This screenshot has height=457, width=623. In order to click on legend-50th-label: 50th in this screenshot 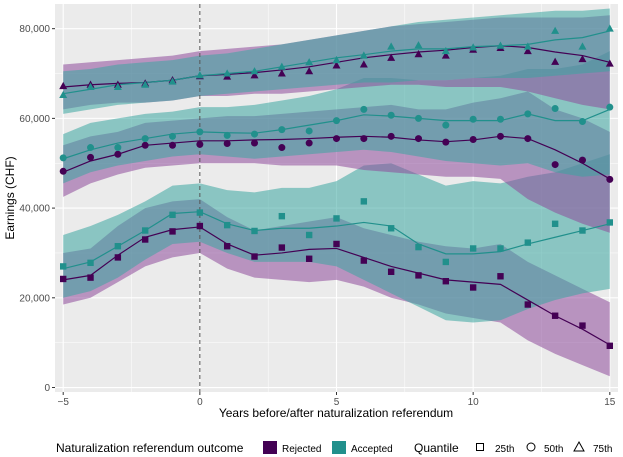, I will do `click(553, 449)`.